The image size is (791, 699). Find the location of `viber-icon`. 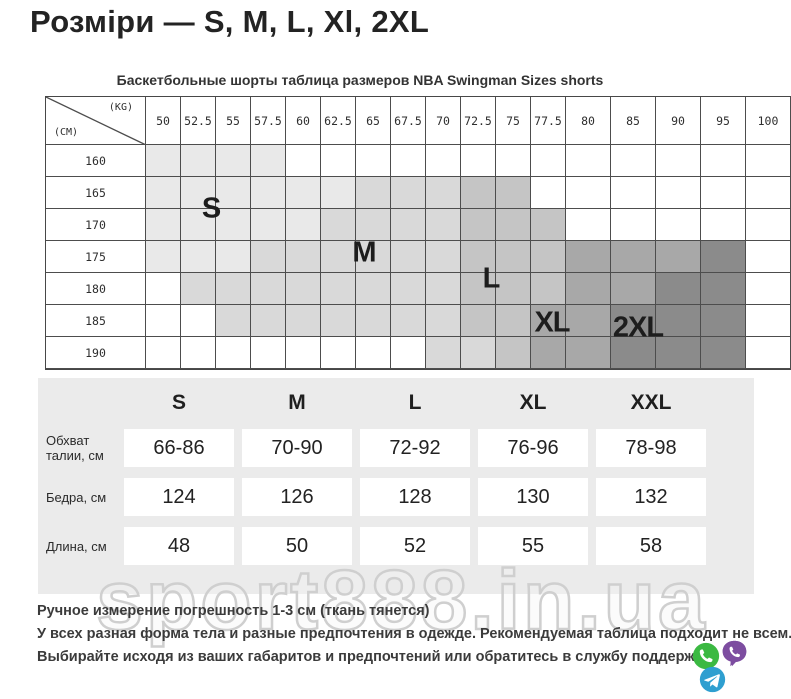

viber-icon is located at coordinates (734, 654).